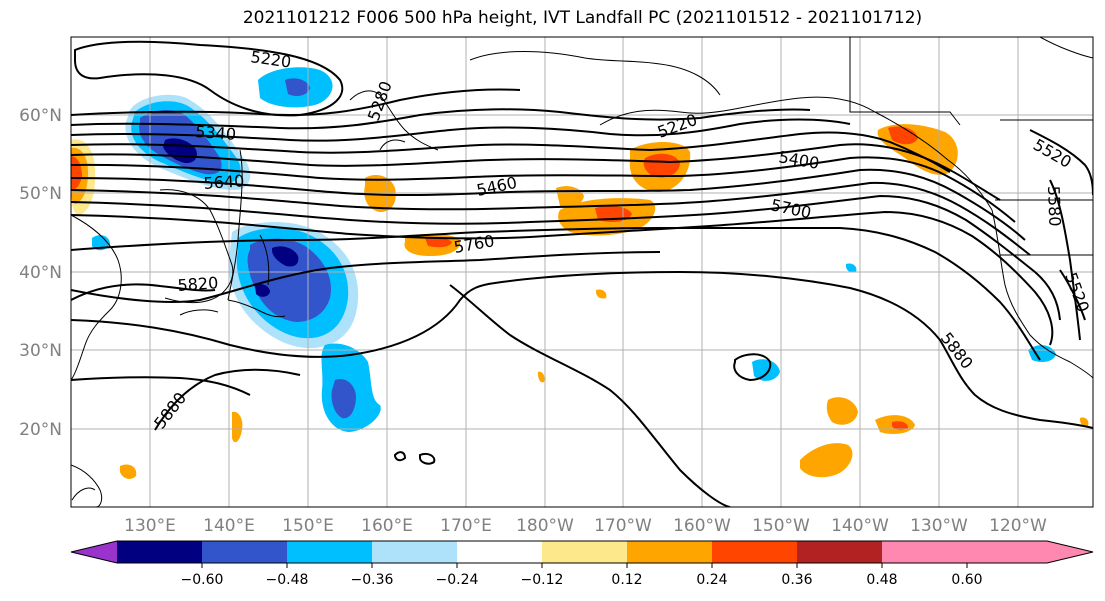 The height and width of the screenshot is (601, 1105). I want to click on colorbar-ticks, so click(584, 565).